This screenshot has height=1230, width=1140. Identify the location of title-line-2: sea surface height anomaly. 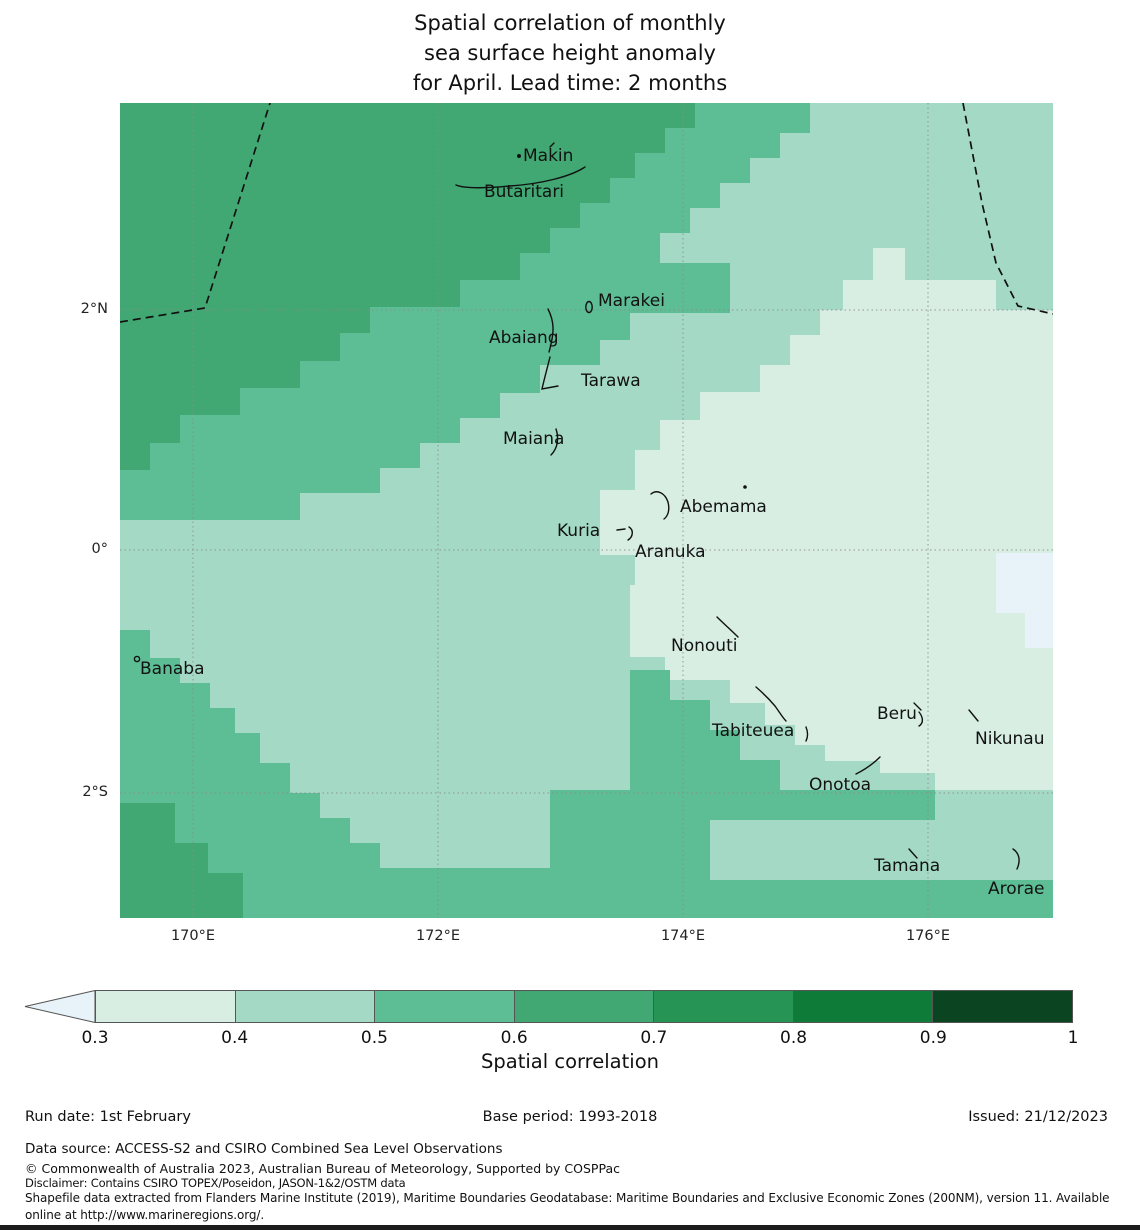
(570, 53).